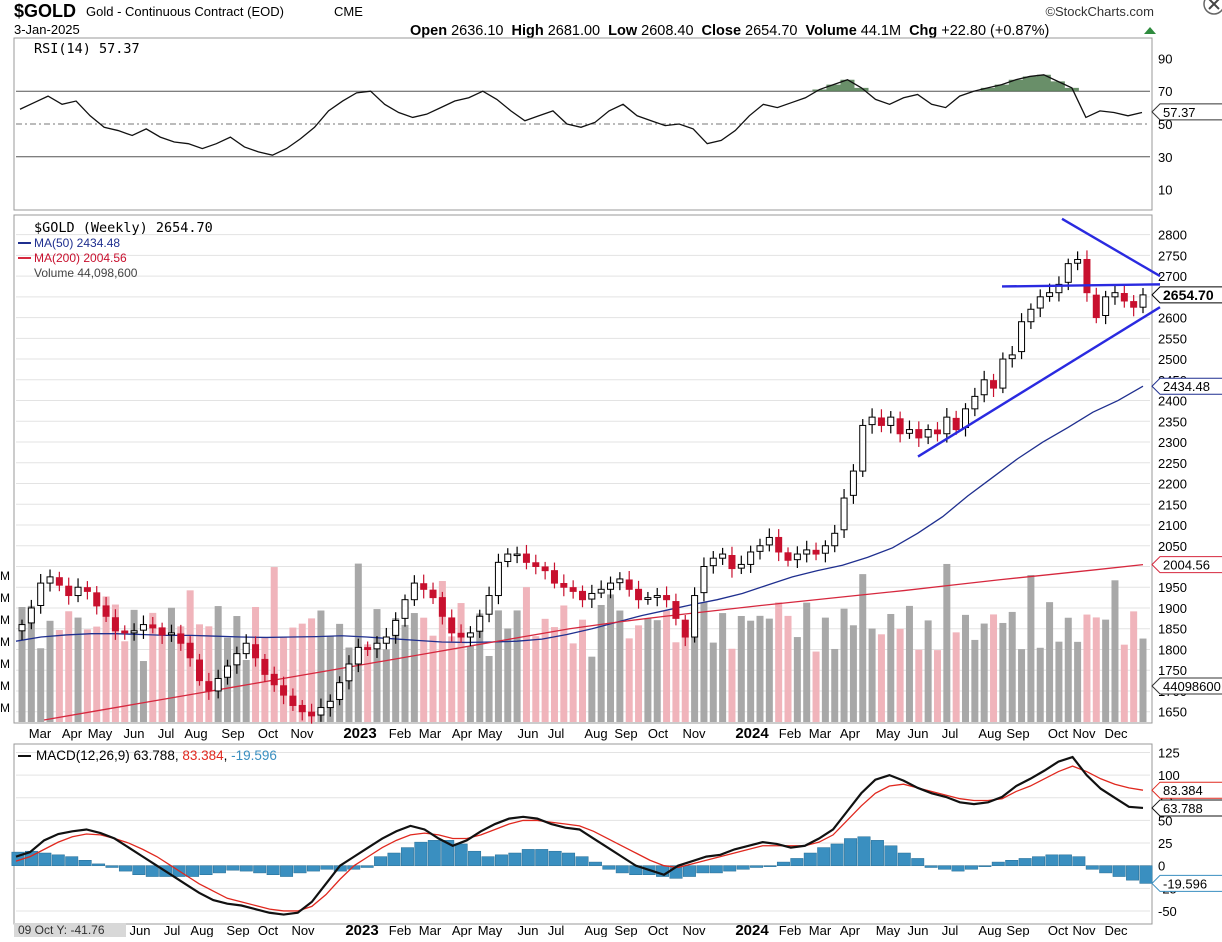  What do you see at coordinates (945, 83) in the screenshot?
I see `rsi-overbought-fill` at bounding box center [945, 83].